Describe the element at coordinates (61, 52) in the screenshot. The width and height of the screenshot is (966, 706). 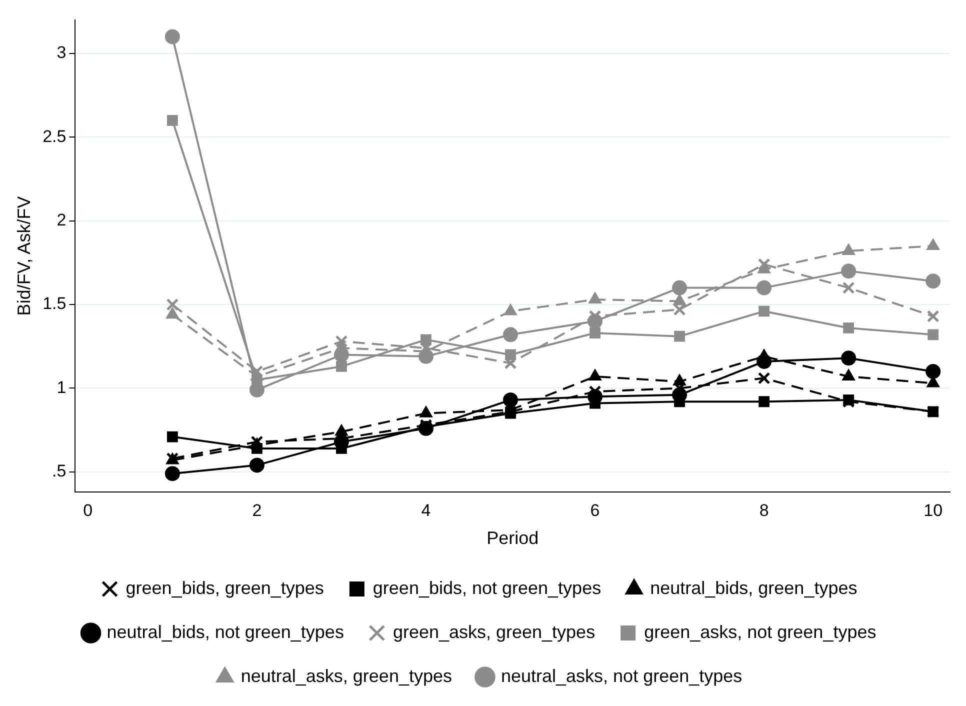
I see `y-tick-label: 3` at that location.